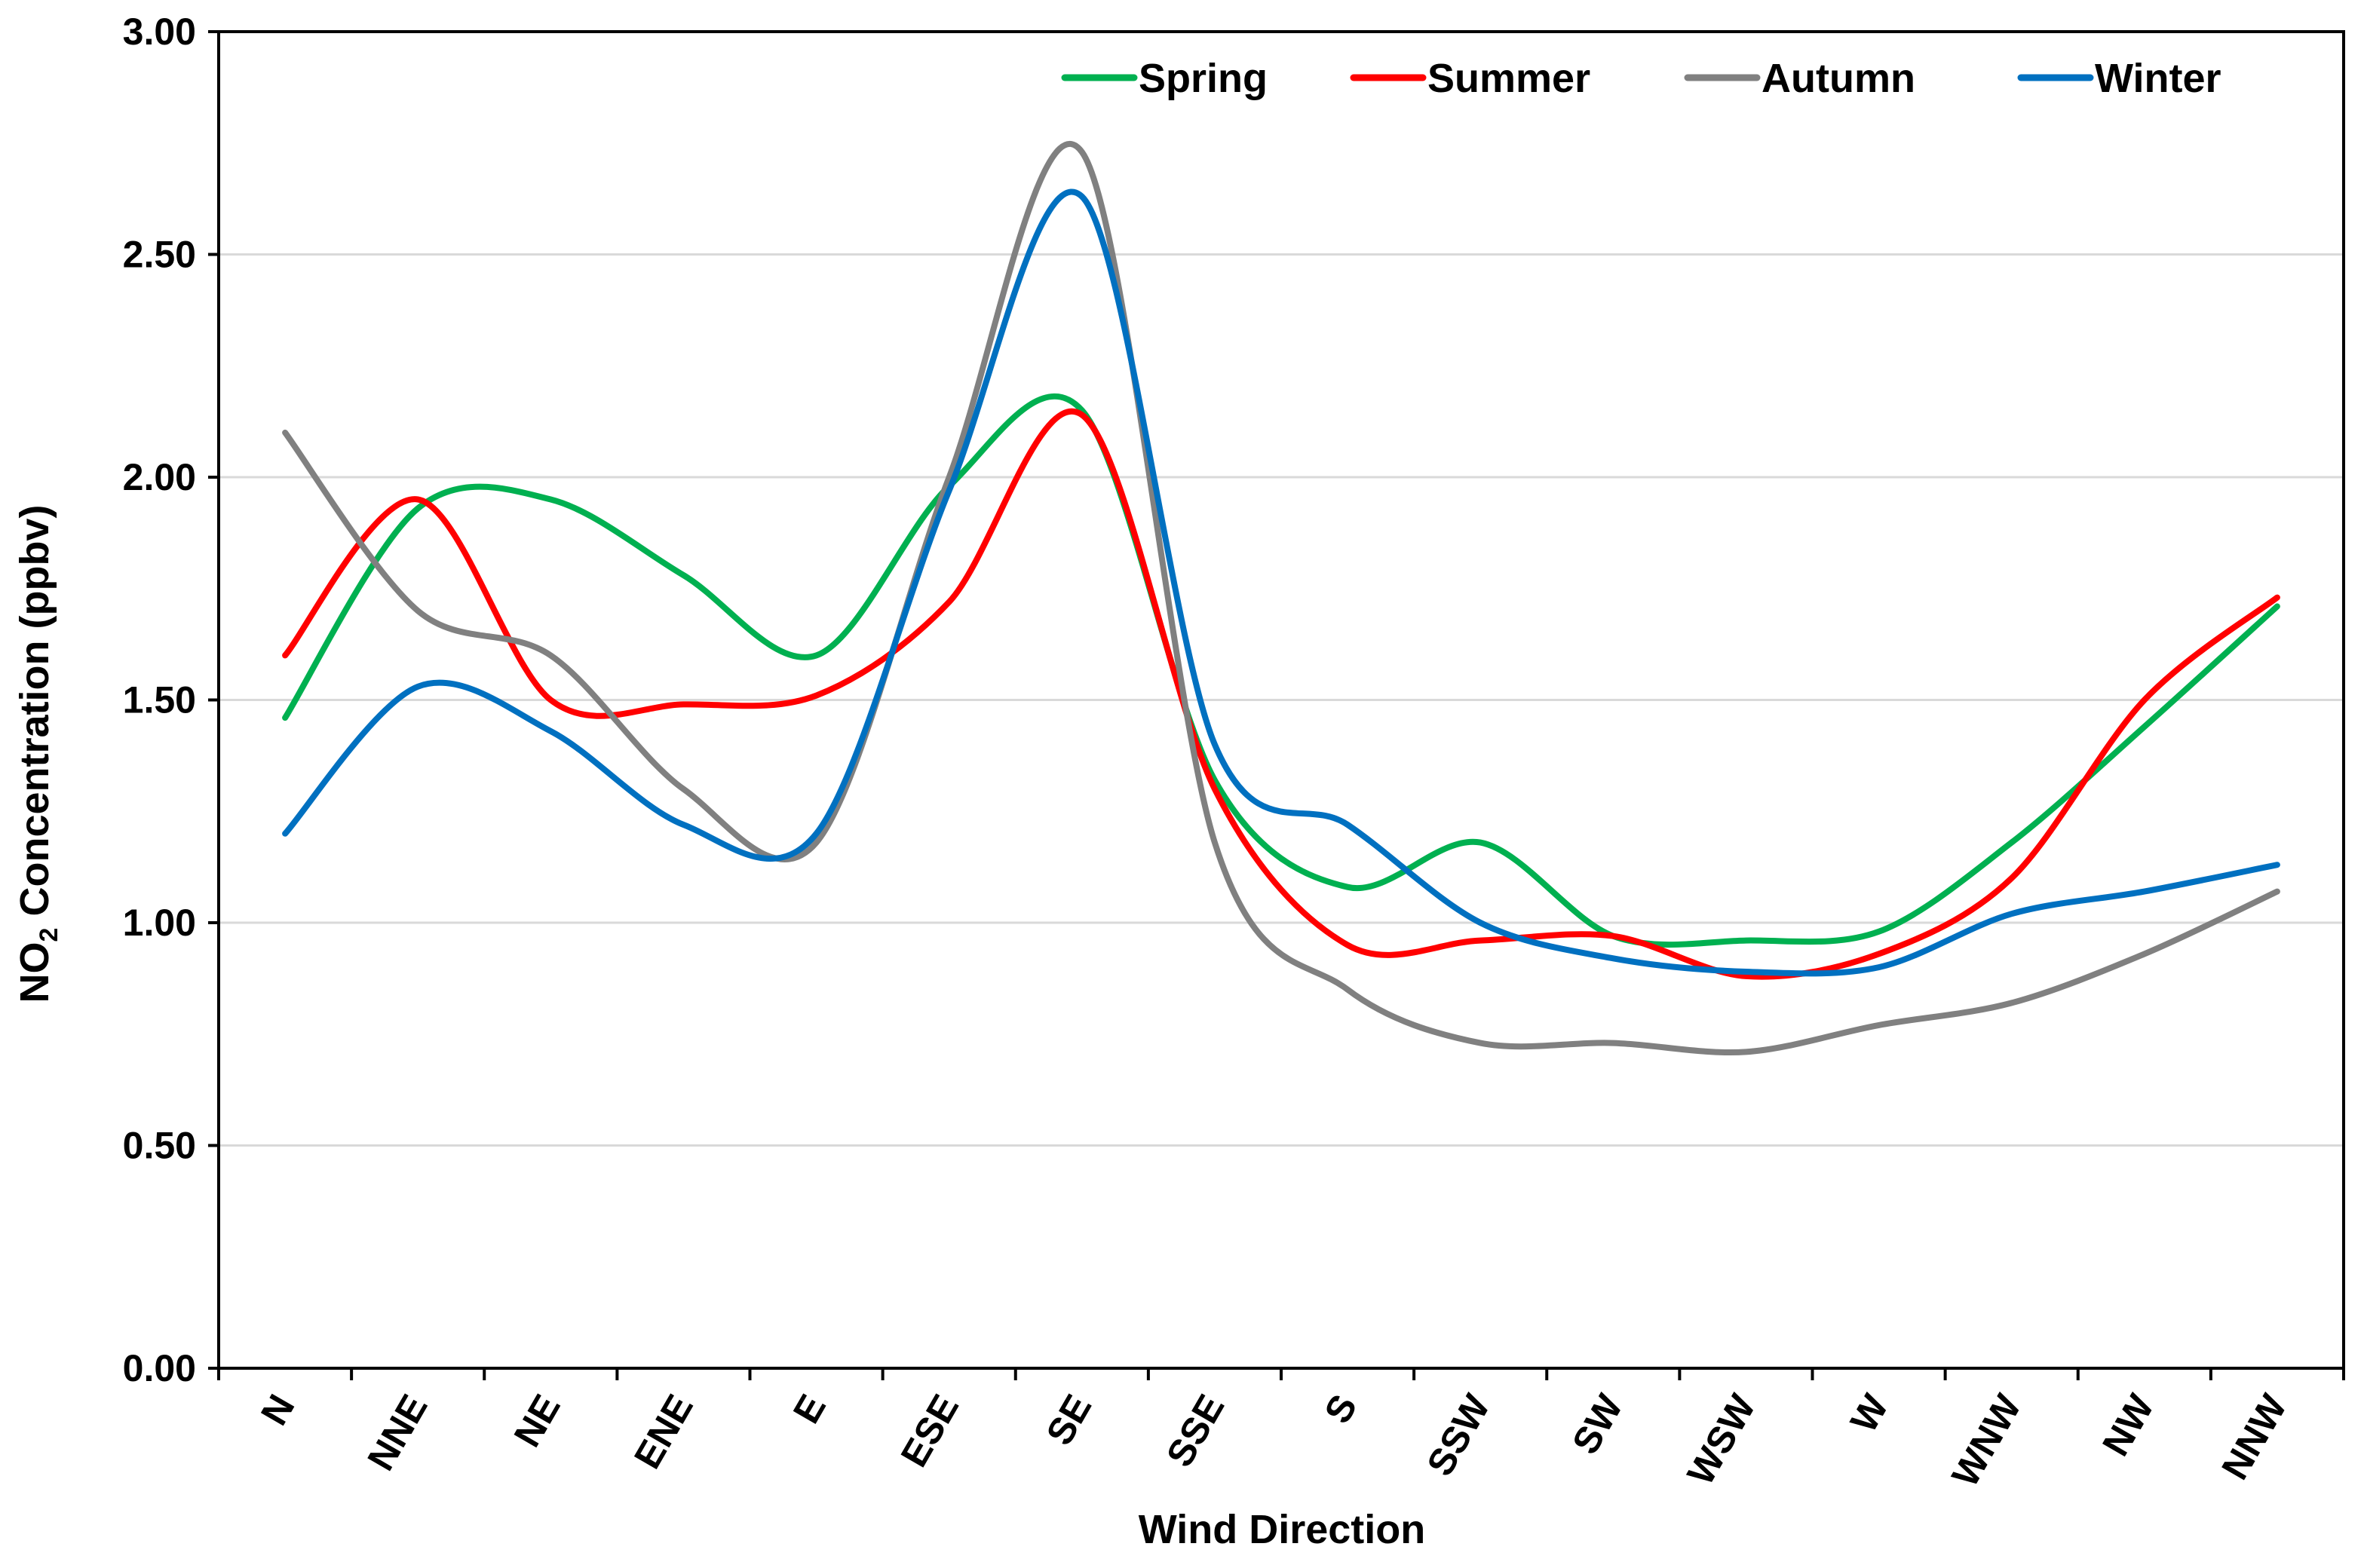 The image size is (2364, 1568). I want to click on y-tick-label: 2.50, so click(159, 255).